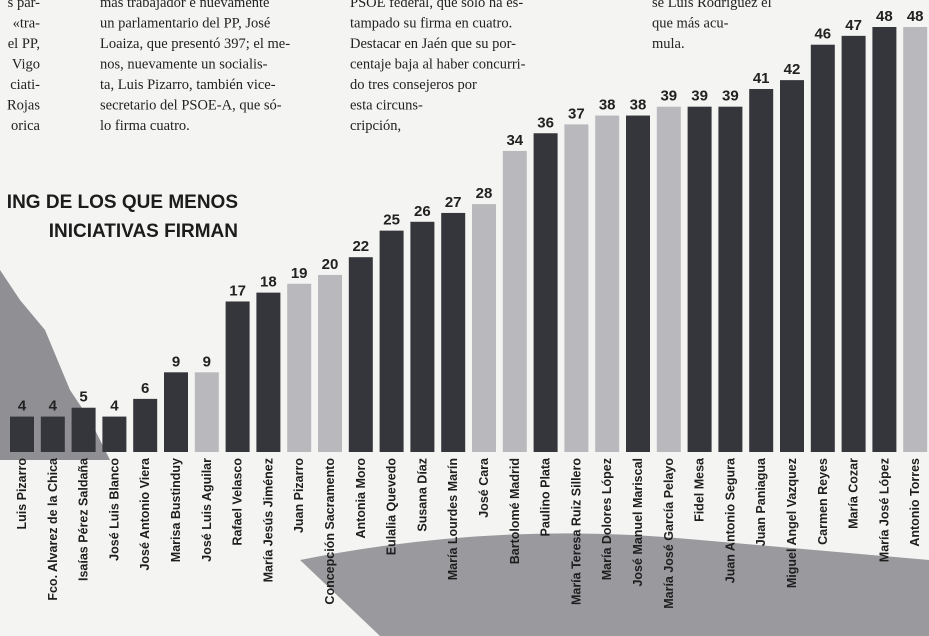  I want to click on article-text: s par-, so click(24, 5).